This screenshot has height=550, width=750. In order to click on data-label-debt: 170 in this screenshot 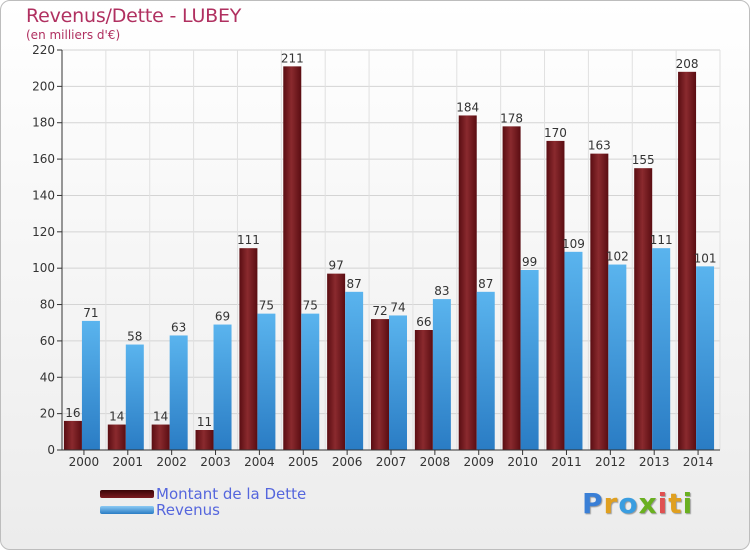, I will do `click(555, 133)`.